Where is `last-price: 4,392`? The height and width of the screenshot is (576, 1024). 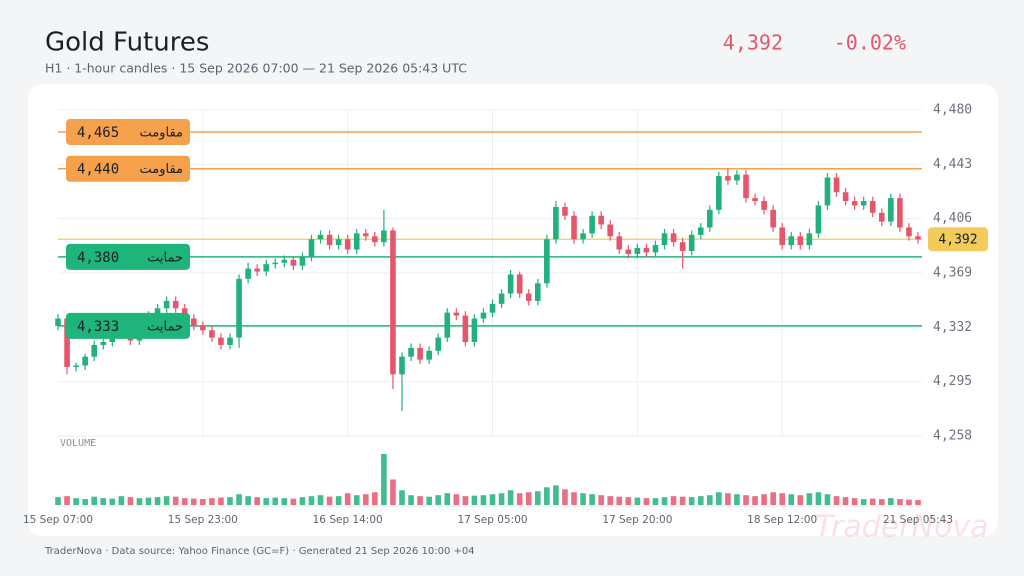
last-price: 4,392 is located at coordinates (753, 43).